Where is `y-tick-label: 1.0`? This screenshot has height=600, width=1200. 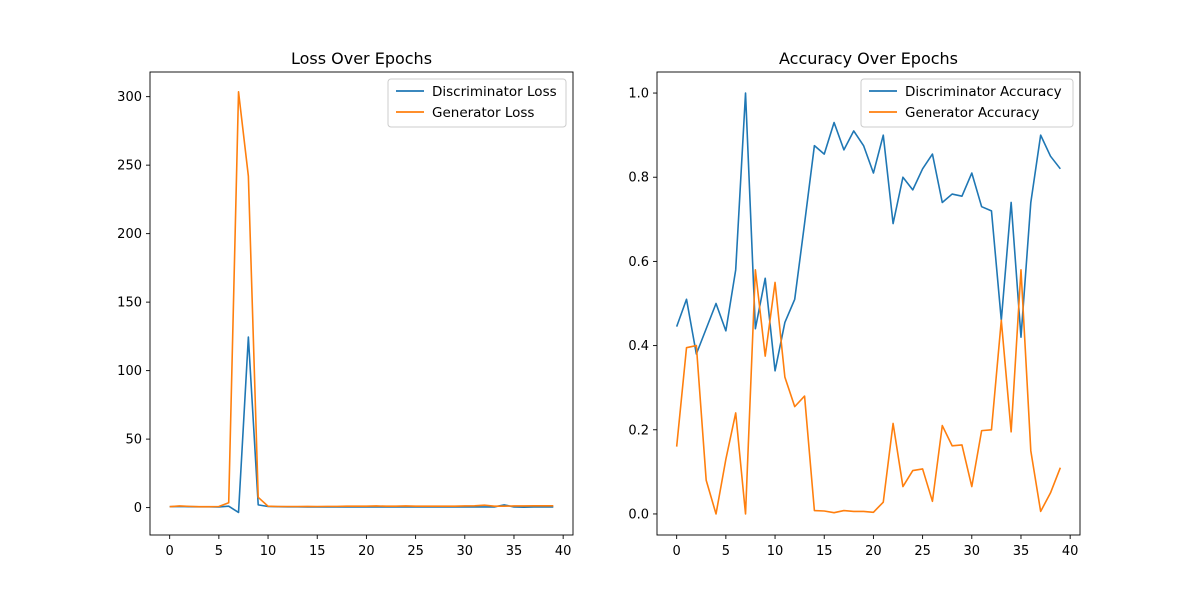 y-tick-label: 1.0 is located at coordinates (638, 94).